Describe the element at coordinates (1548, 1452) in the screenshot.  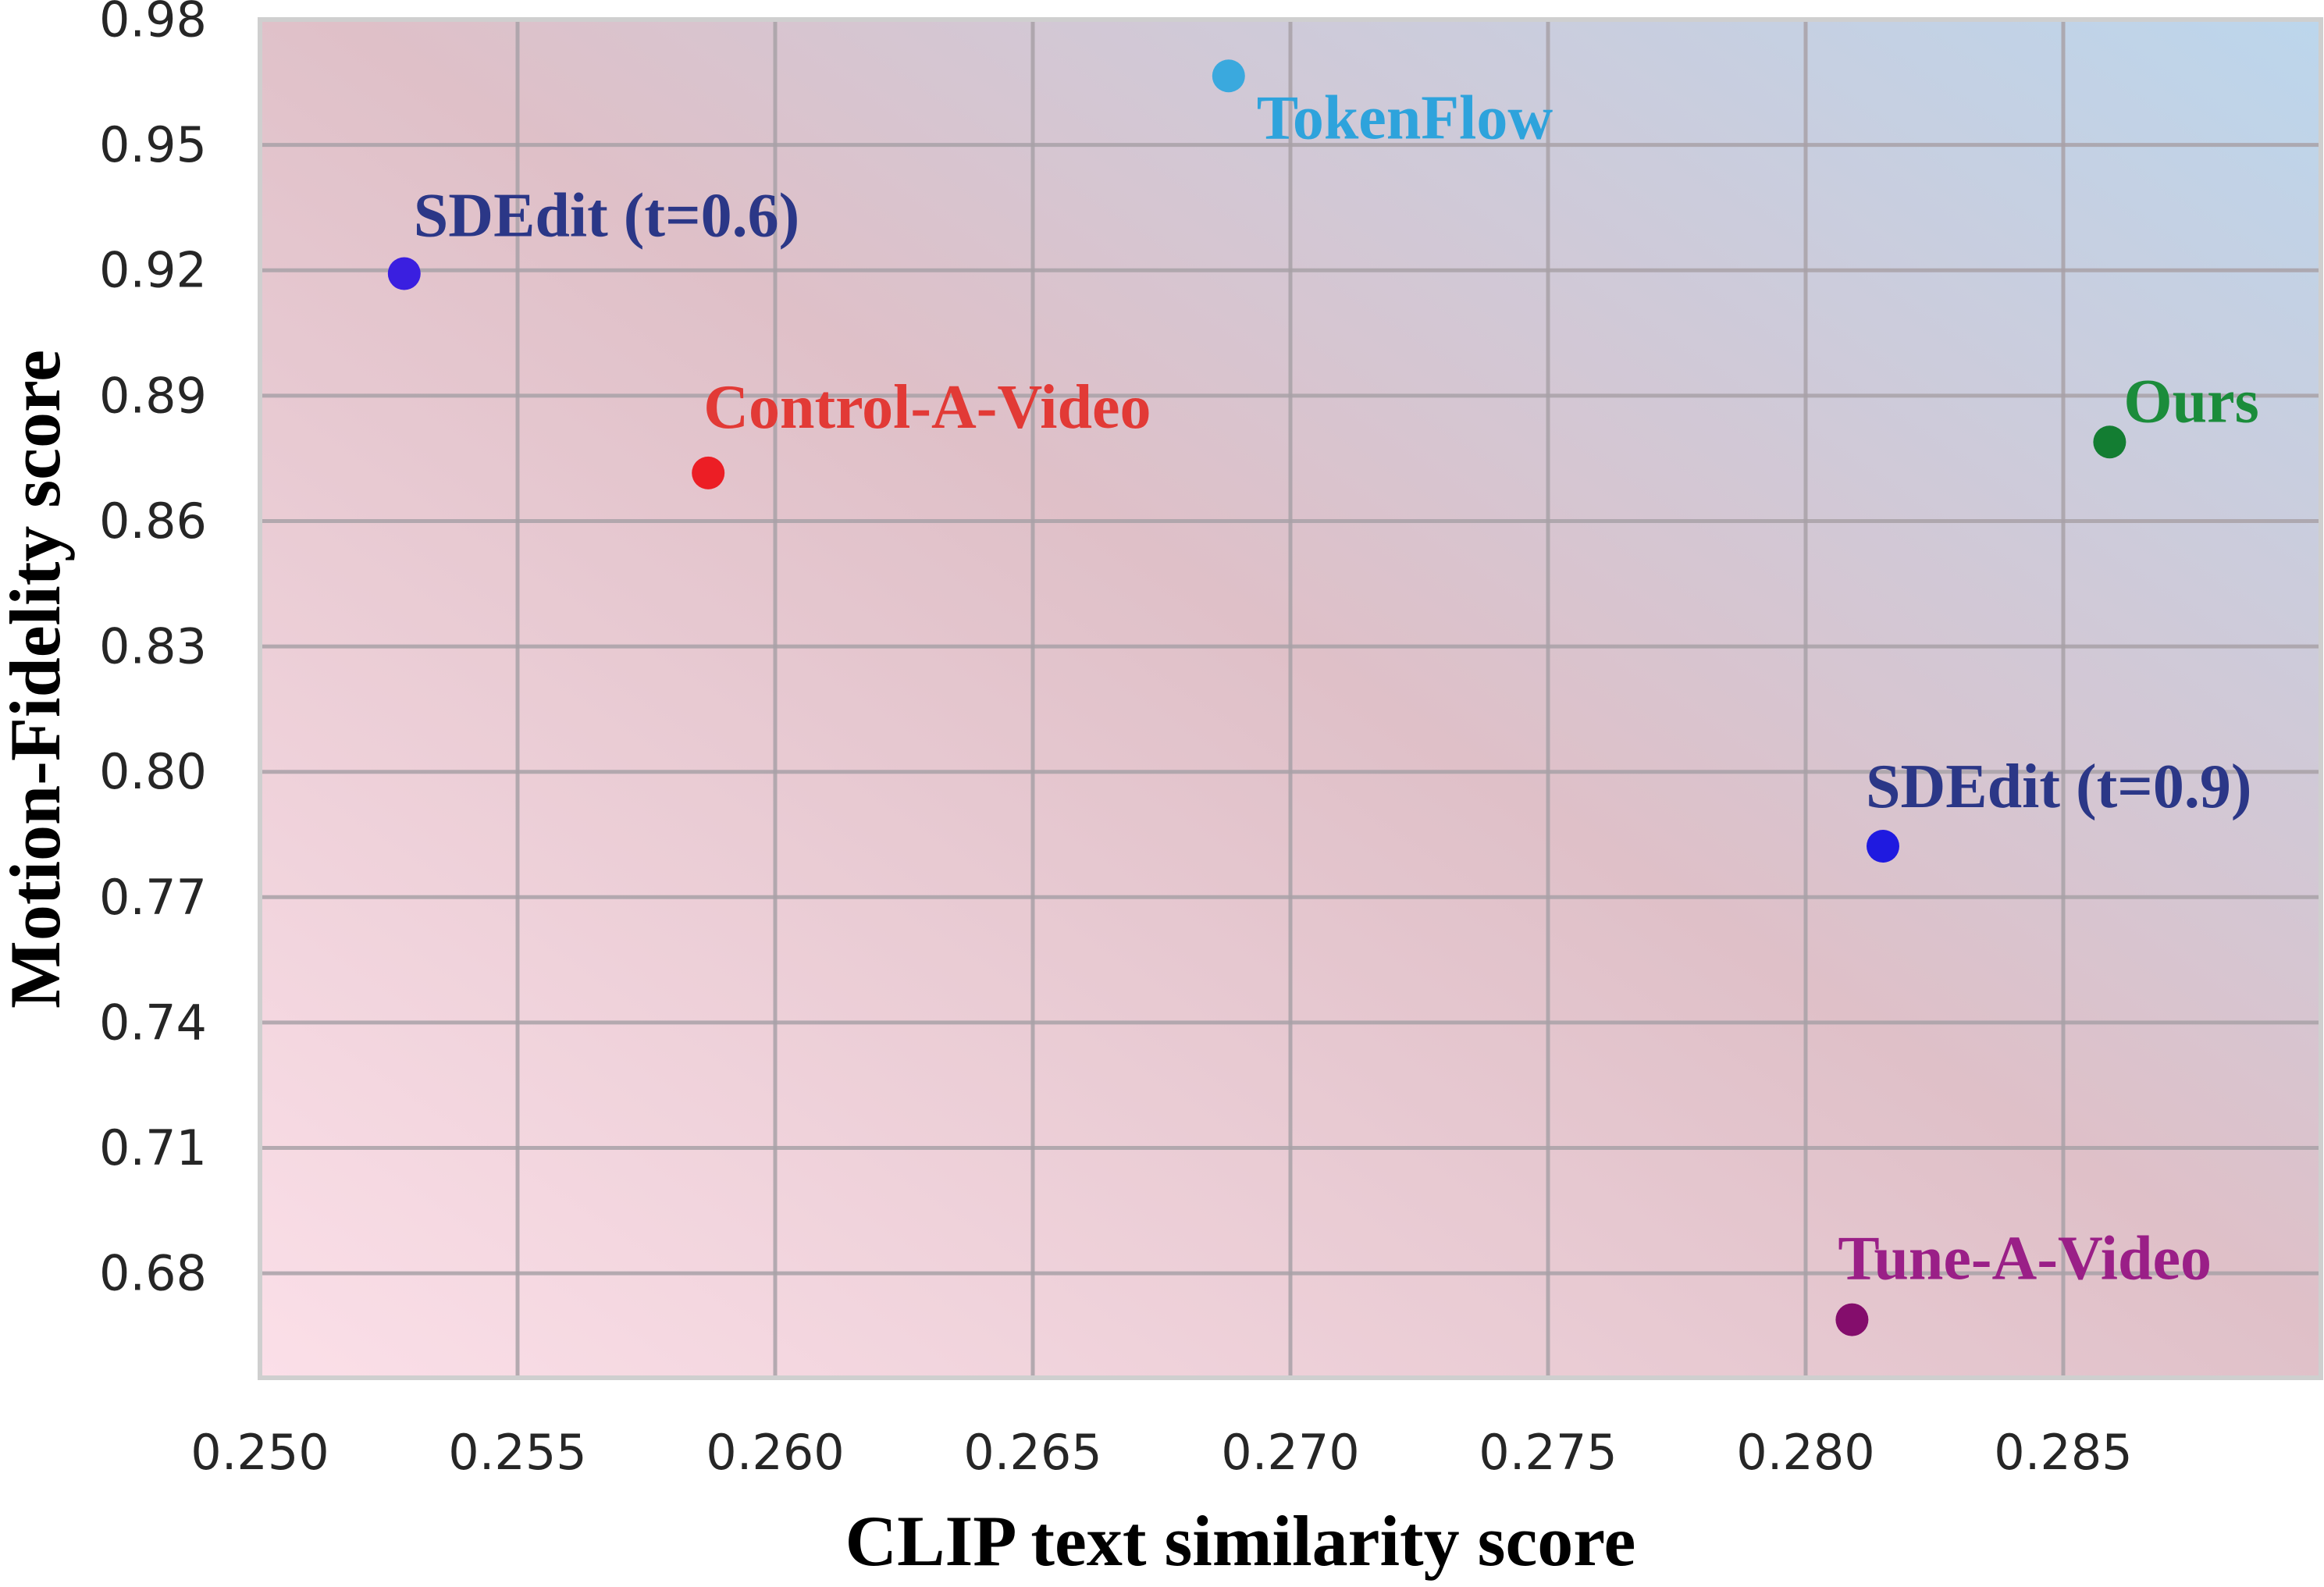
I see `x-tick-label: 0.275` at that location.